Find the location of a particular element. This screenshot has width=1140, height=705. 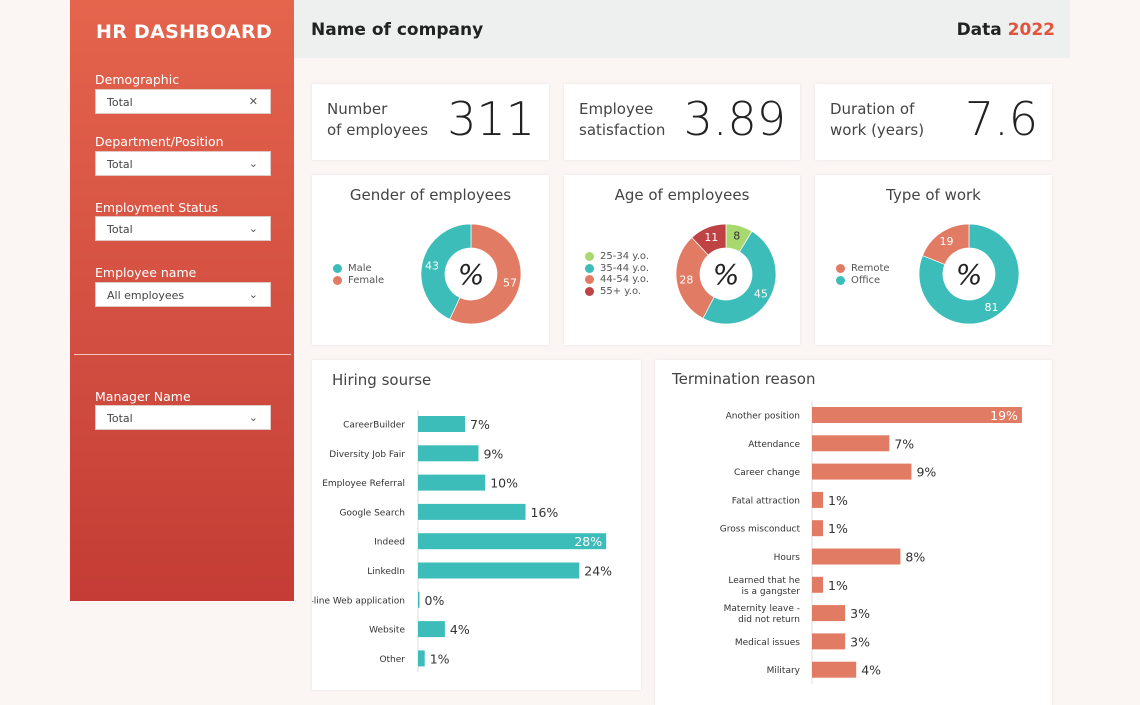

category-label: Website is located at coordinates (387, 631).